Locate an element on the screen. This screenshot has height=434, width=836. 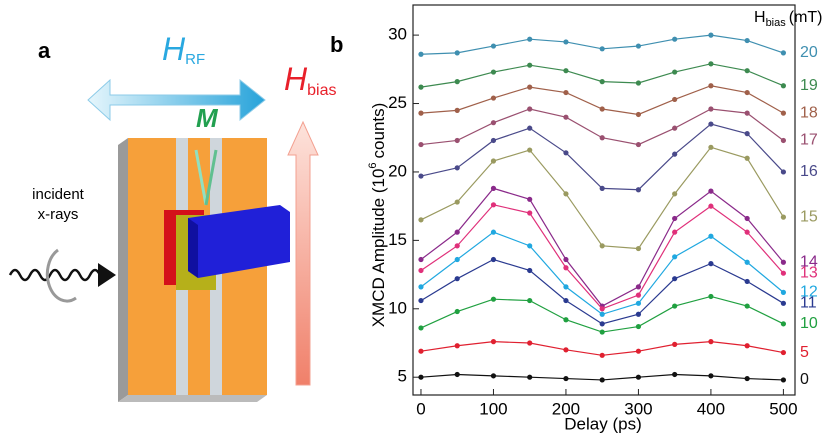
y-tick-label: 30 is located at coordinates (397, 34).